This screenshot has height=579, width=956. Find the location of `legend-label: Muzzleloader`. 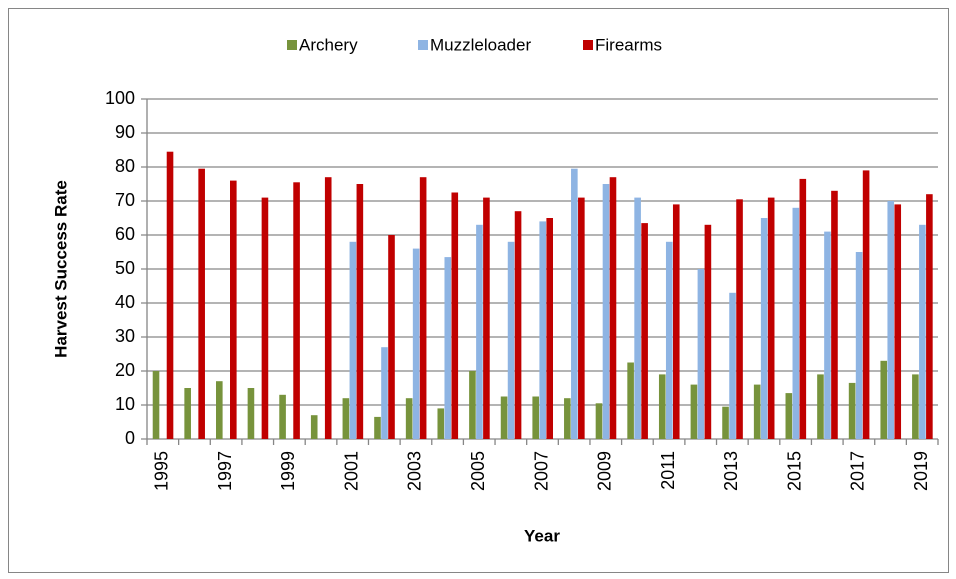

legend-label: Muzzleloader is located at coordinates (480, 44).